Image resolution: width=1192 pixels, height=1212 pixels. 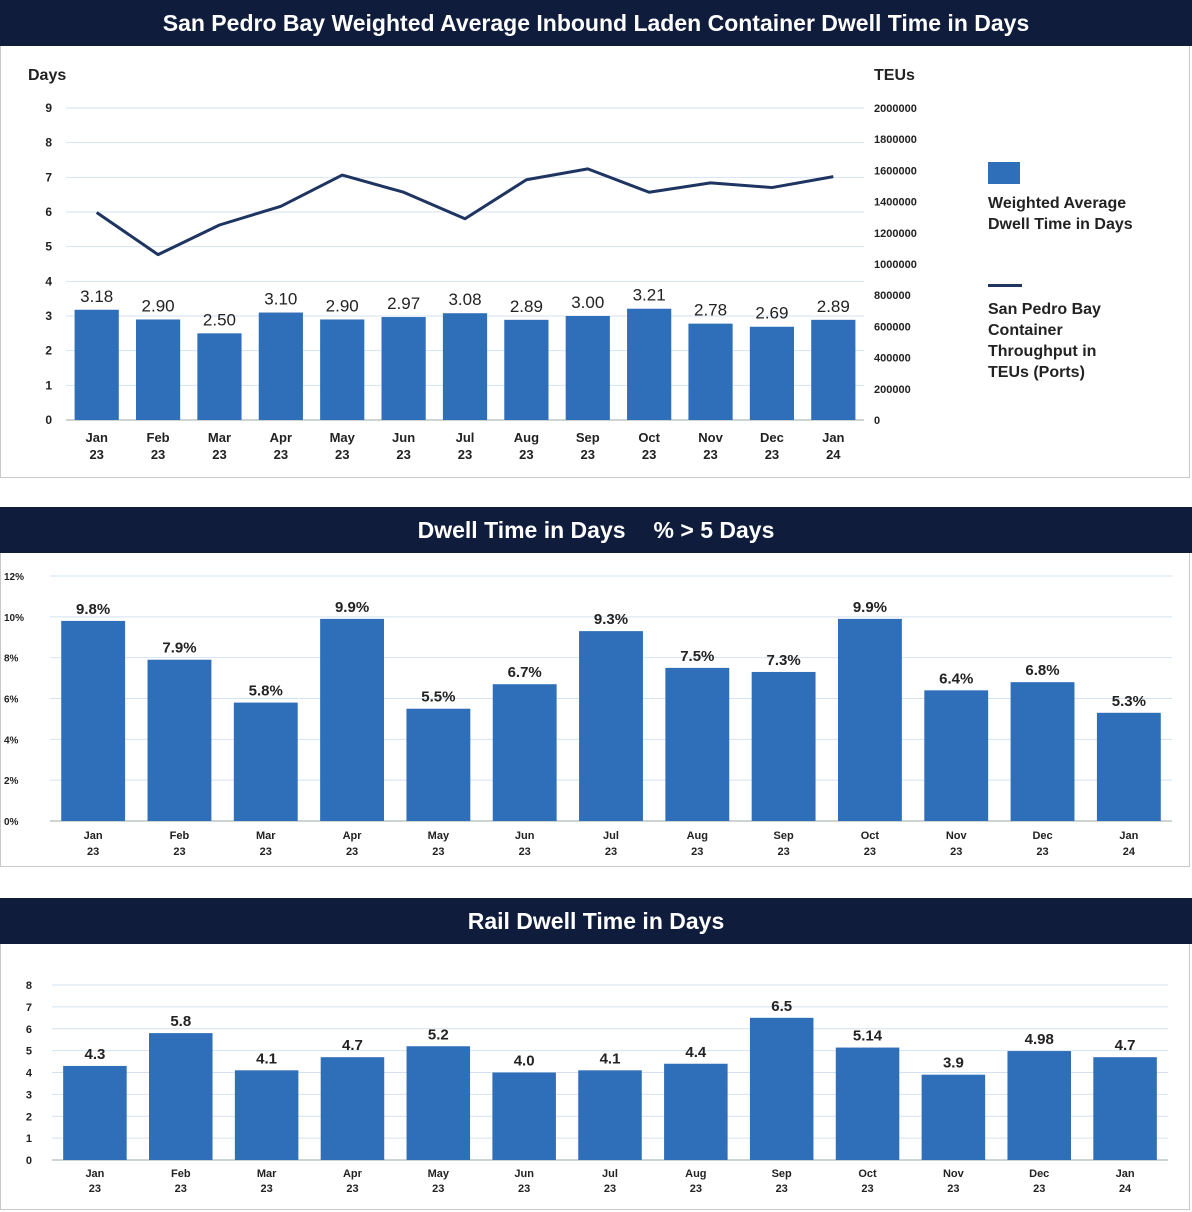 What do you see at coordinates (611, 619) in the screenshot?
I see `data-label: 9.3%` at bounding box center [611, 619].